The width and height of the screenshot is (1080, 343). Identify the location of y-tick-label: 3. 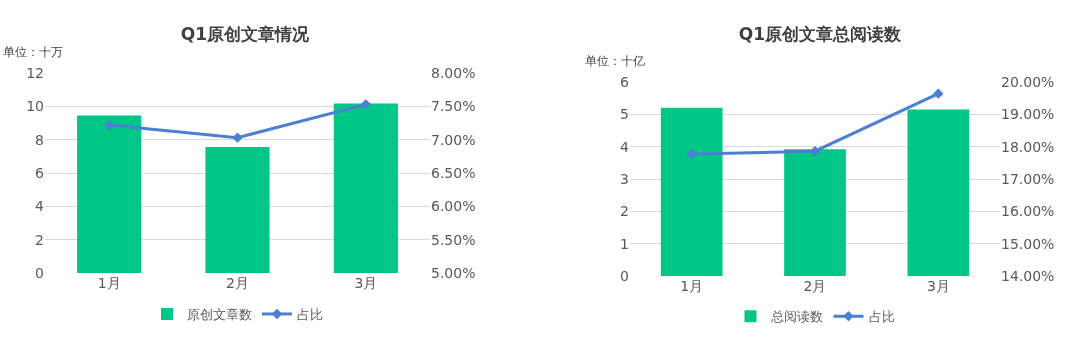
(624, 178).